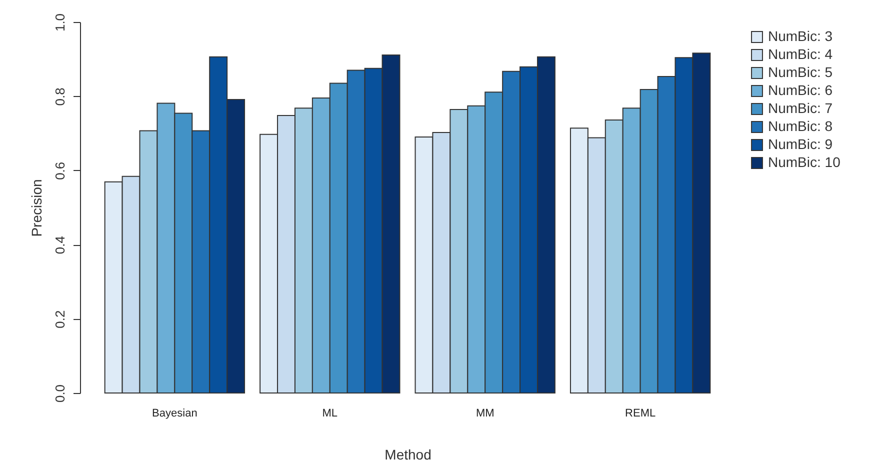  Describe the element at coordinates (60, 171) in the screenshot. I see `y-tick-label: 0.6` at that location.